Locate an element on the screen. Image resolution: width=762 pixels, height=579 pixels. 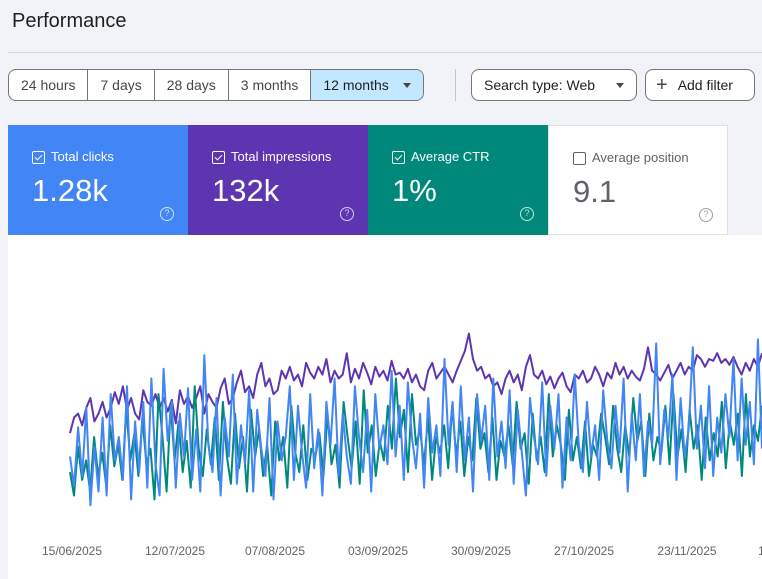
date-range-7-days: 7 days is located at coordinates (121, 85).